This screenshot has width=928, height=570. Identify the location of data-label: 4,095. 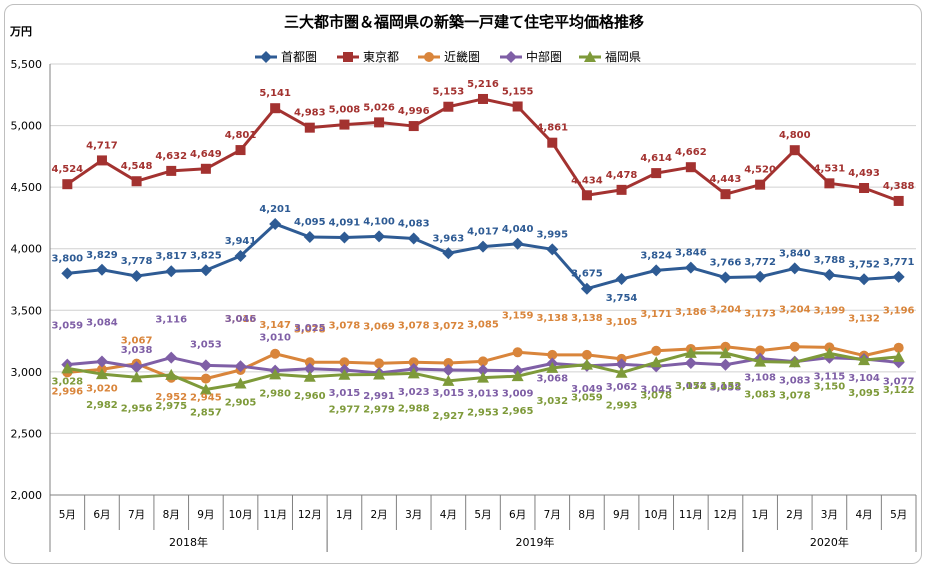
(310, 222).